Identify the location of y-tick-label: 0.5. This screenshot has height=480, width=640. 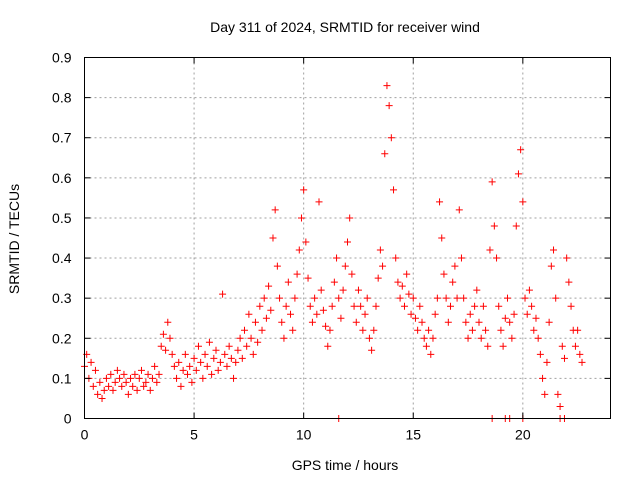
(62, 218).